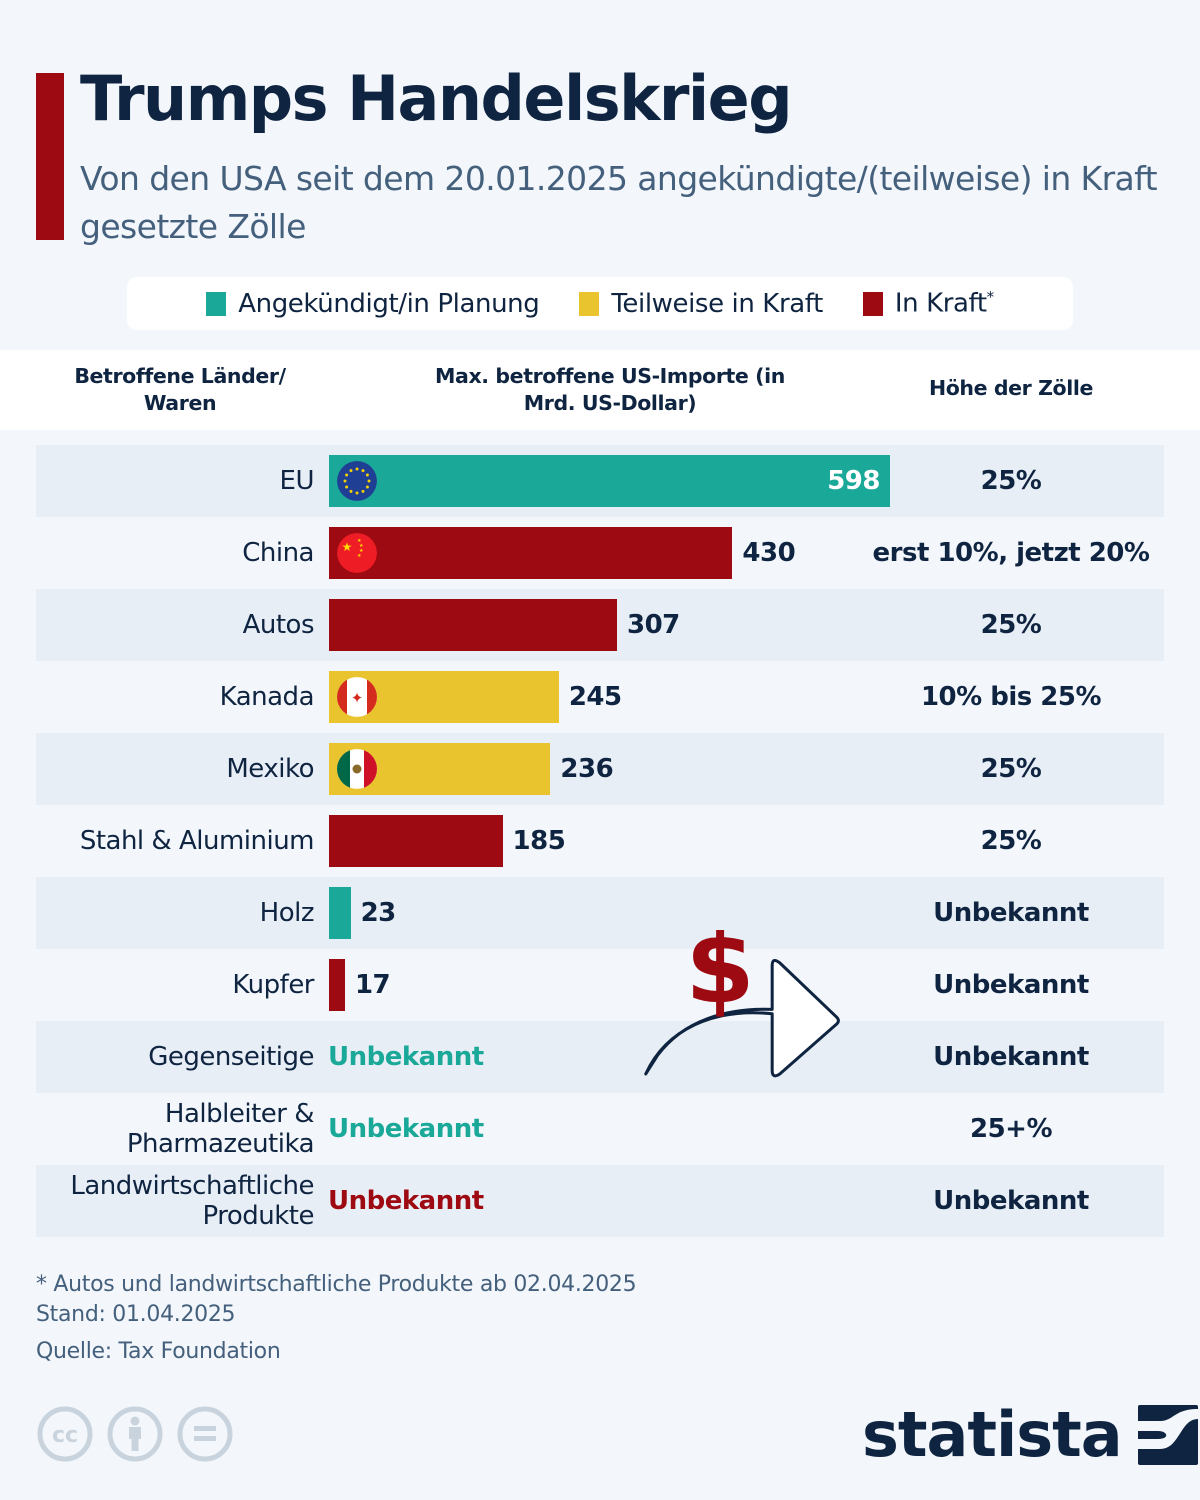 The width and height of the screenshot is (1200, 1500). Describe the element at coordinates (595, 697) in the screenshot. I see `bar-value-label: 245` at that location.